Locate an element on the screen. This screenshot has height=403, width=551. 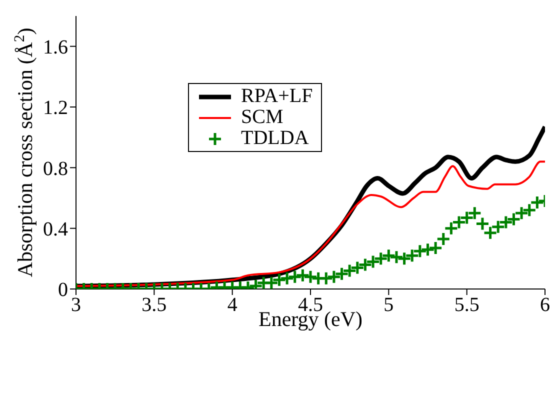
x-tick-label: 5 is located at coordinates (389, 305).